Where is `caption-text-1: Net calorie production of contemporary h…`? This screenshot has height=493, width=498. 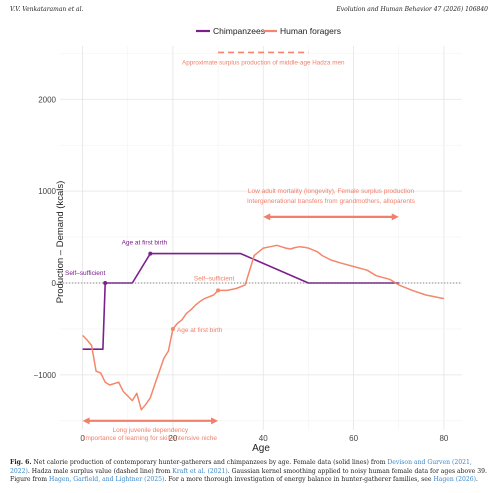
caption-text-1: Net calorie production of contemporary h… is located at coordinates (209, 462).